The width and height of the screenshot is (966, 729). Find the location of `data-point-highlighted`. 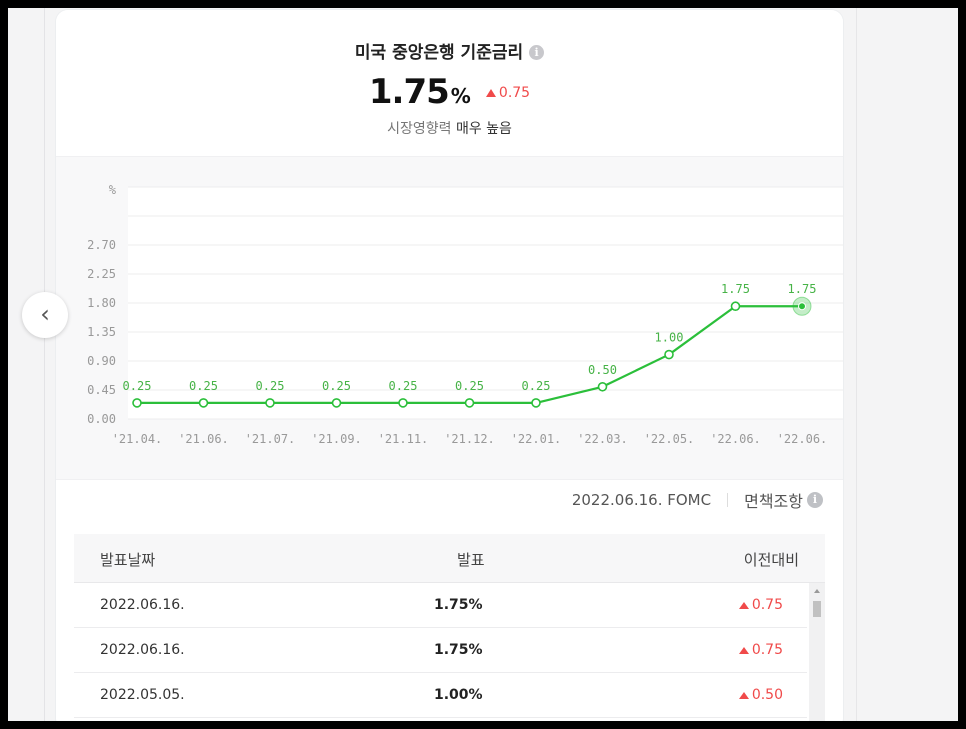

data-point-highlighted is located at coordinates (802, 306).